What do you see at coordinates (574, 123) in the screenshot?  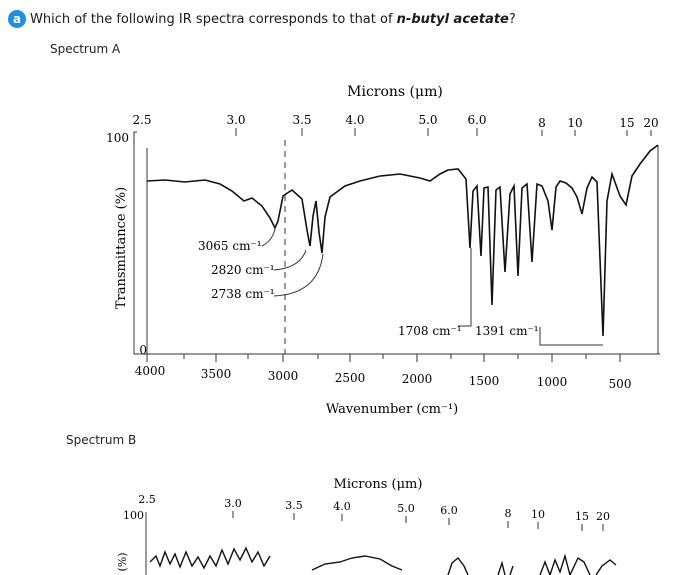 I see `spectrum-a-micron-tick: 10` at bounding box center [574, 123].